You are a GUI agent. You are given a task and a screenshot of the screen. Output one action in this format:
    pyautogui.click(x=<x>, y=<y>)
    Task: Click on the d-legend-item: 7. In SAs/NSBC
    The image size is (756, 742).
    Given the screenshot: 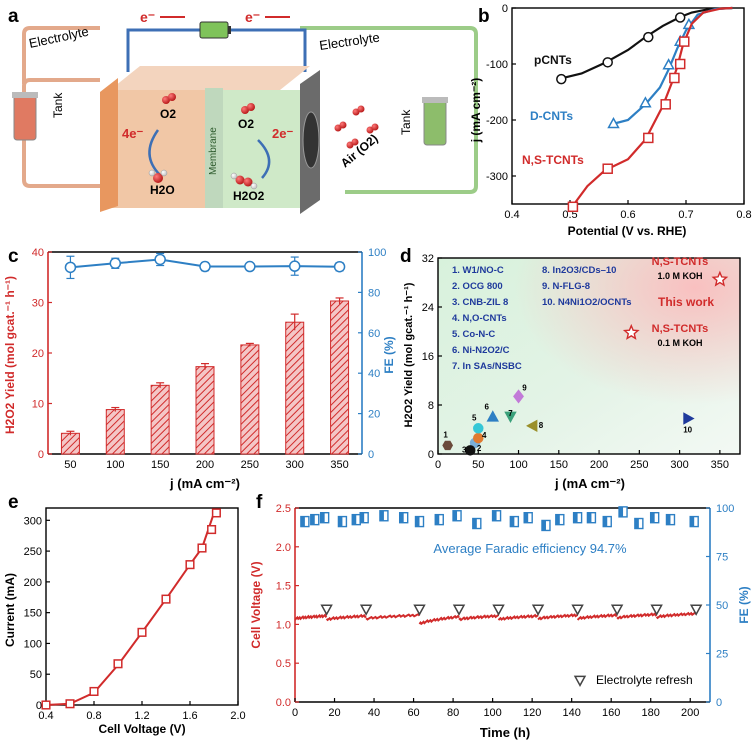 What is the action you would take?
    pyautogui.click(x=487, y=366)
    